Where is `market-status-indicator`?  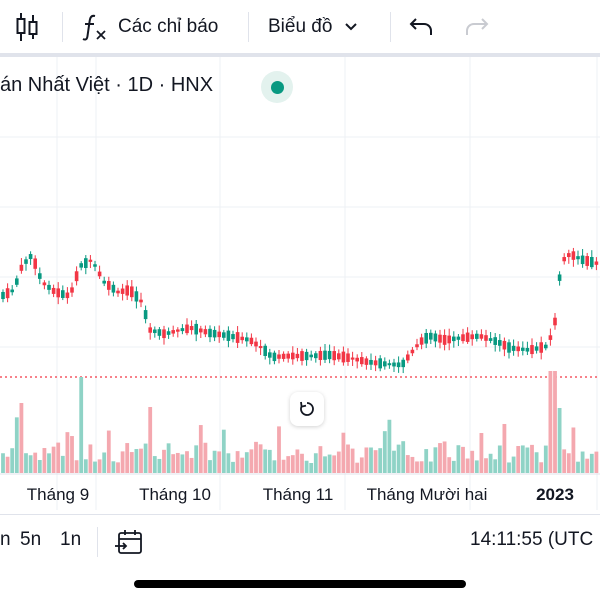 market-status-indicator is located at coordinates (277, 87).